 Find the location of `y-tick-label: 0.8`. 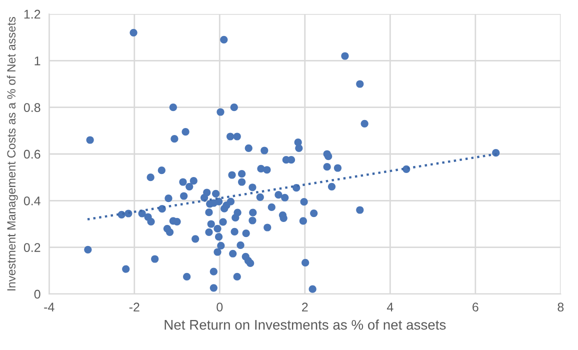

y-tick-label: 0.8 is located at coordinates (32, 107).